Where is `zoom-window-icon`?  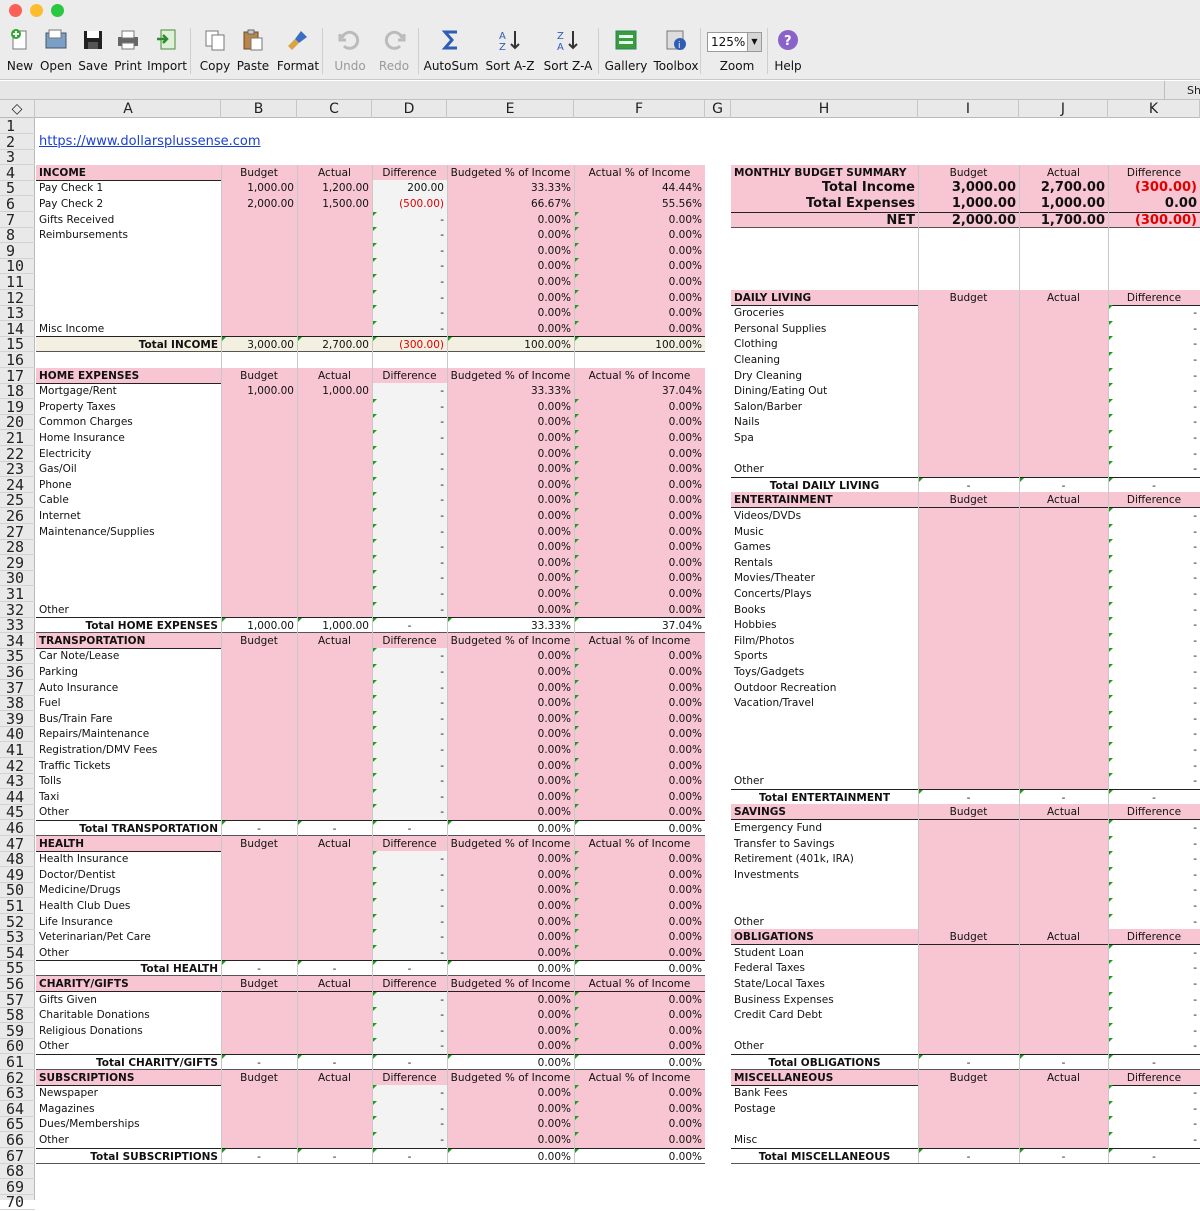
zoom-window-icon is located at coordinates (57, 10).